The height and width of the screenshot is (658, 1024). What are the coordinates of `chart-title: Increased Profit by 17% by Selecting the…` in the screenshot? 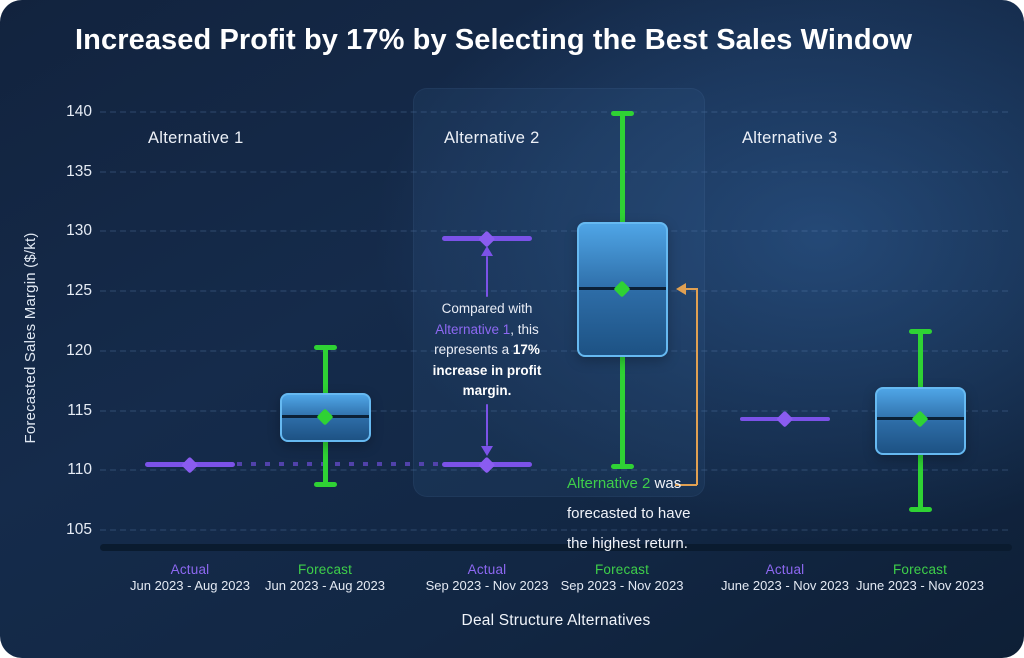 It's located at (494, 40).